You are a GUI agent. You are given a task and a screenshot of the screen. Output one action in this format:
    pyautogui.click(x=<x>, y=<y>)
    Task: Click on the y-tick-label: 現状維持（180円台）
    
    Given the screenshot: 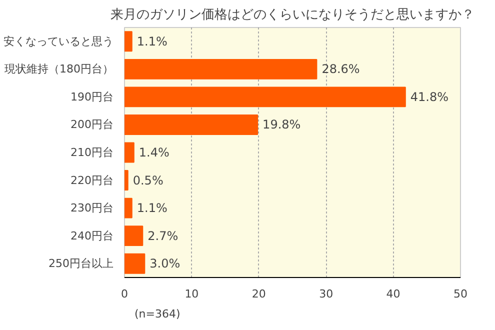 What is the action you would take?
    pyautogui.click(x=59, y=69)
    